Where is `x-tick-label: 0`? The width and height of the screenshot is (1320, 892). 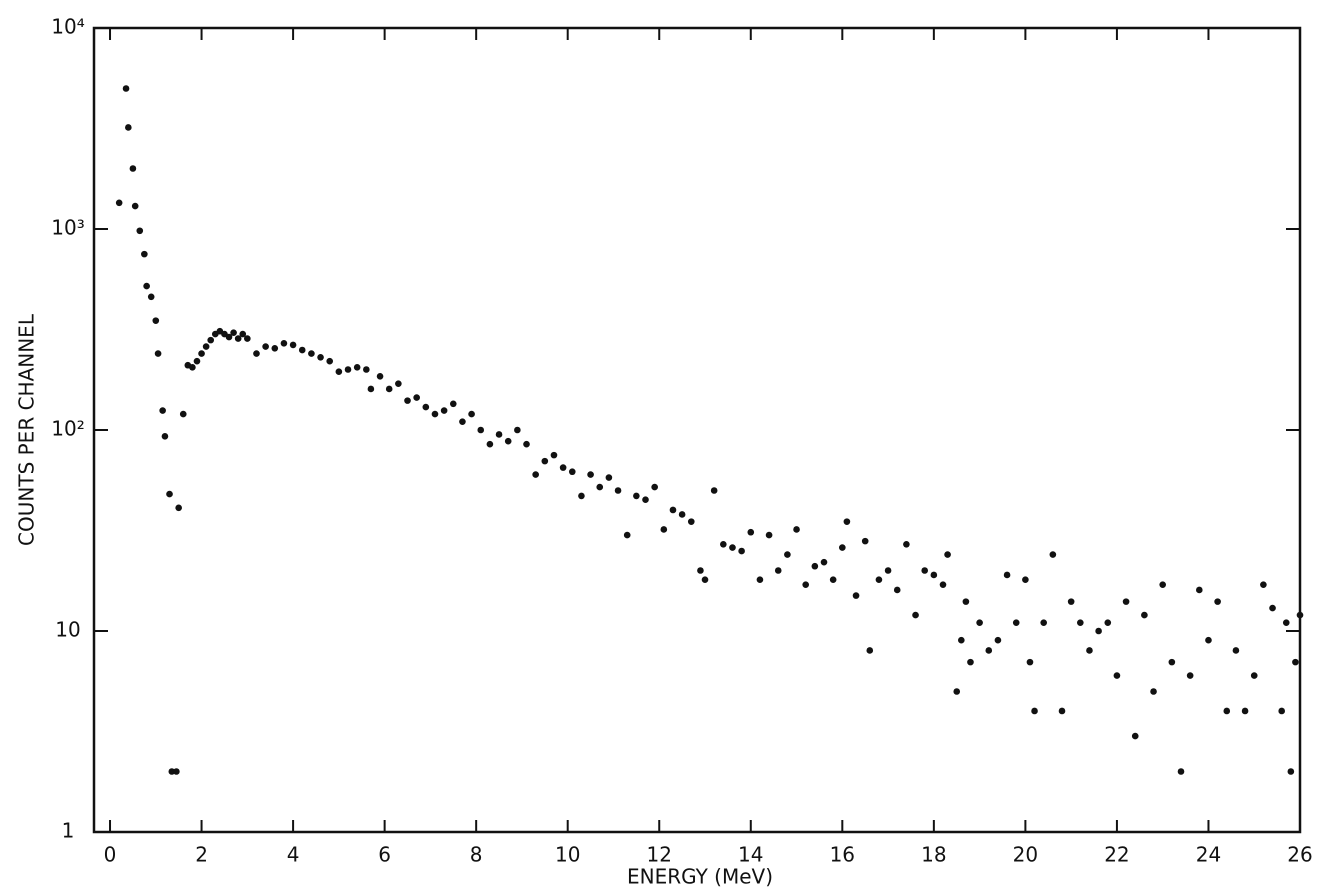
x-tick-label: 0 is located at coordinates (110, 855).